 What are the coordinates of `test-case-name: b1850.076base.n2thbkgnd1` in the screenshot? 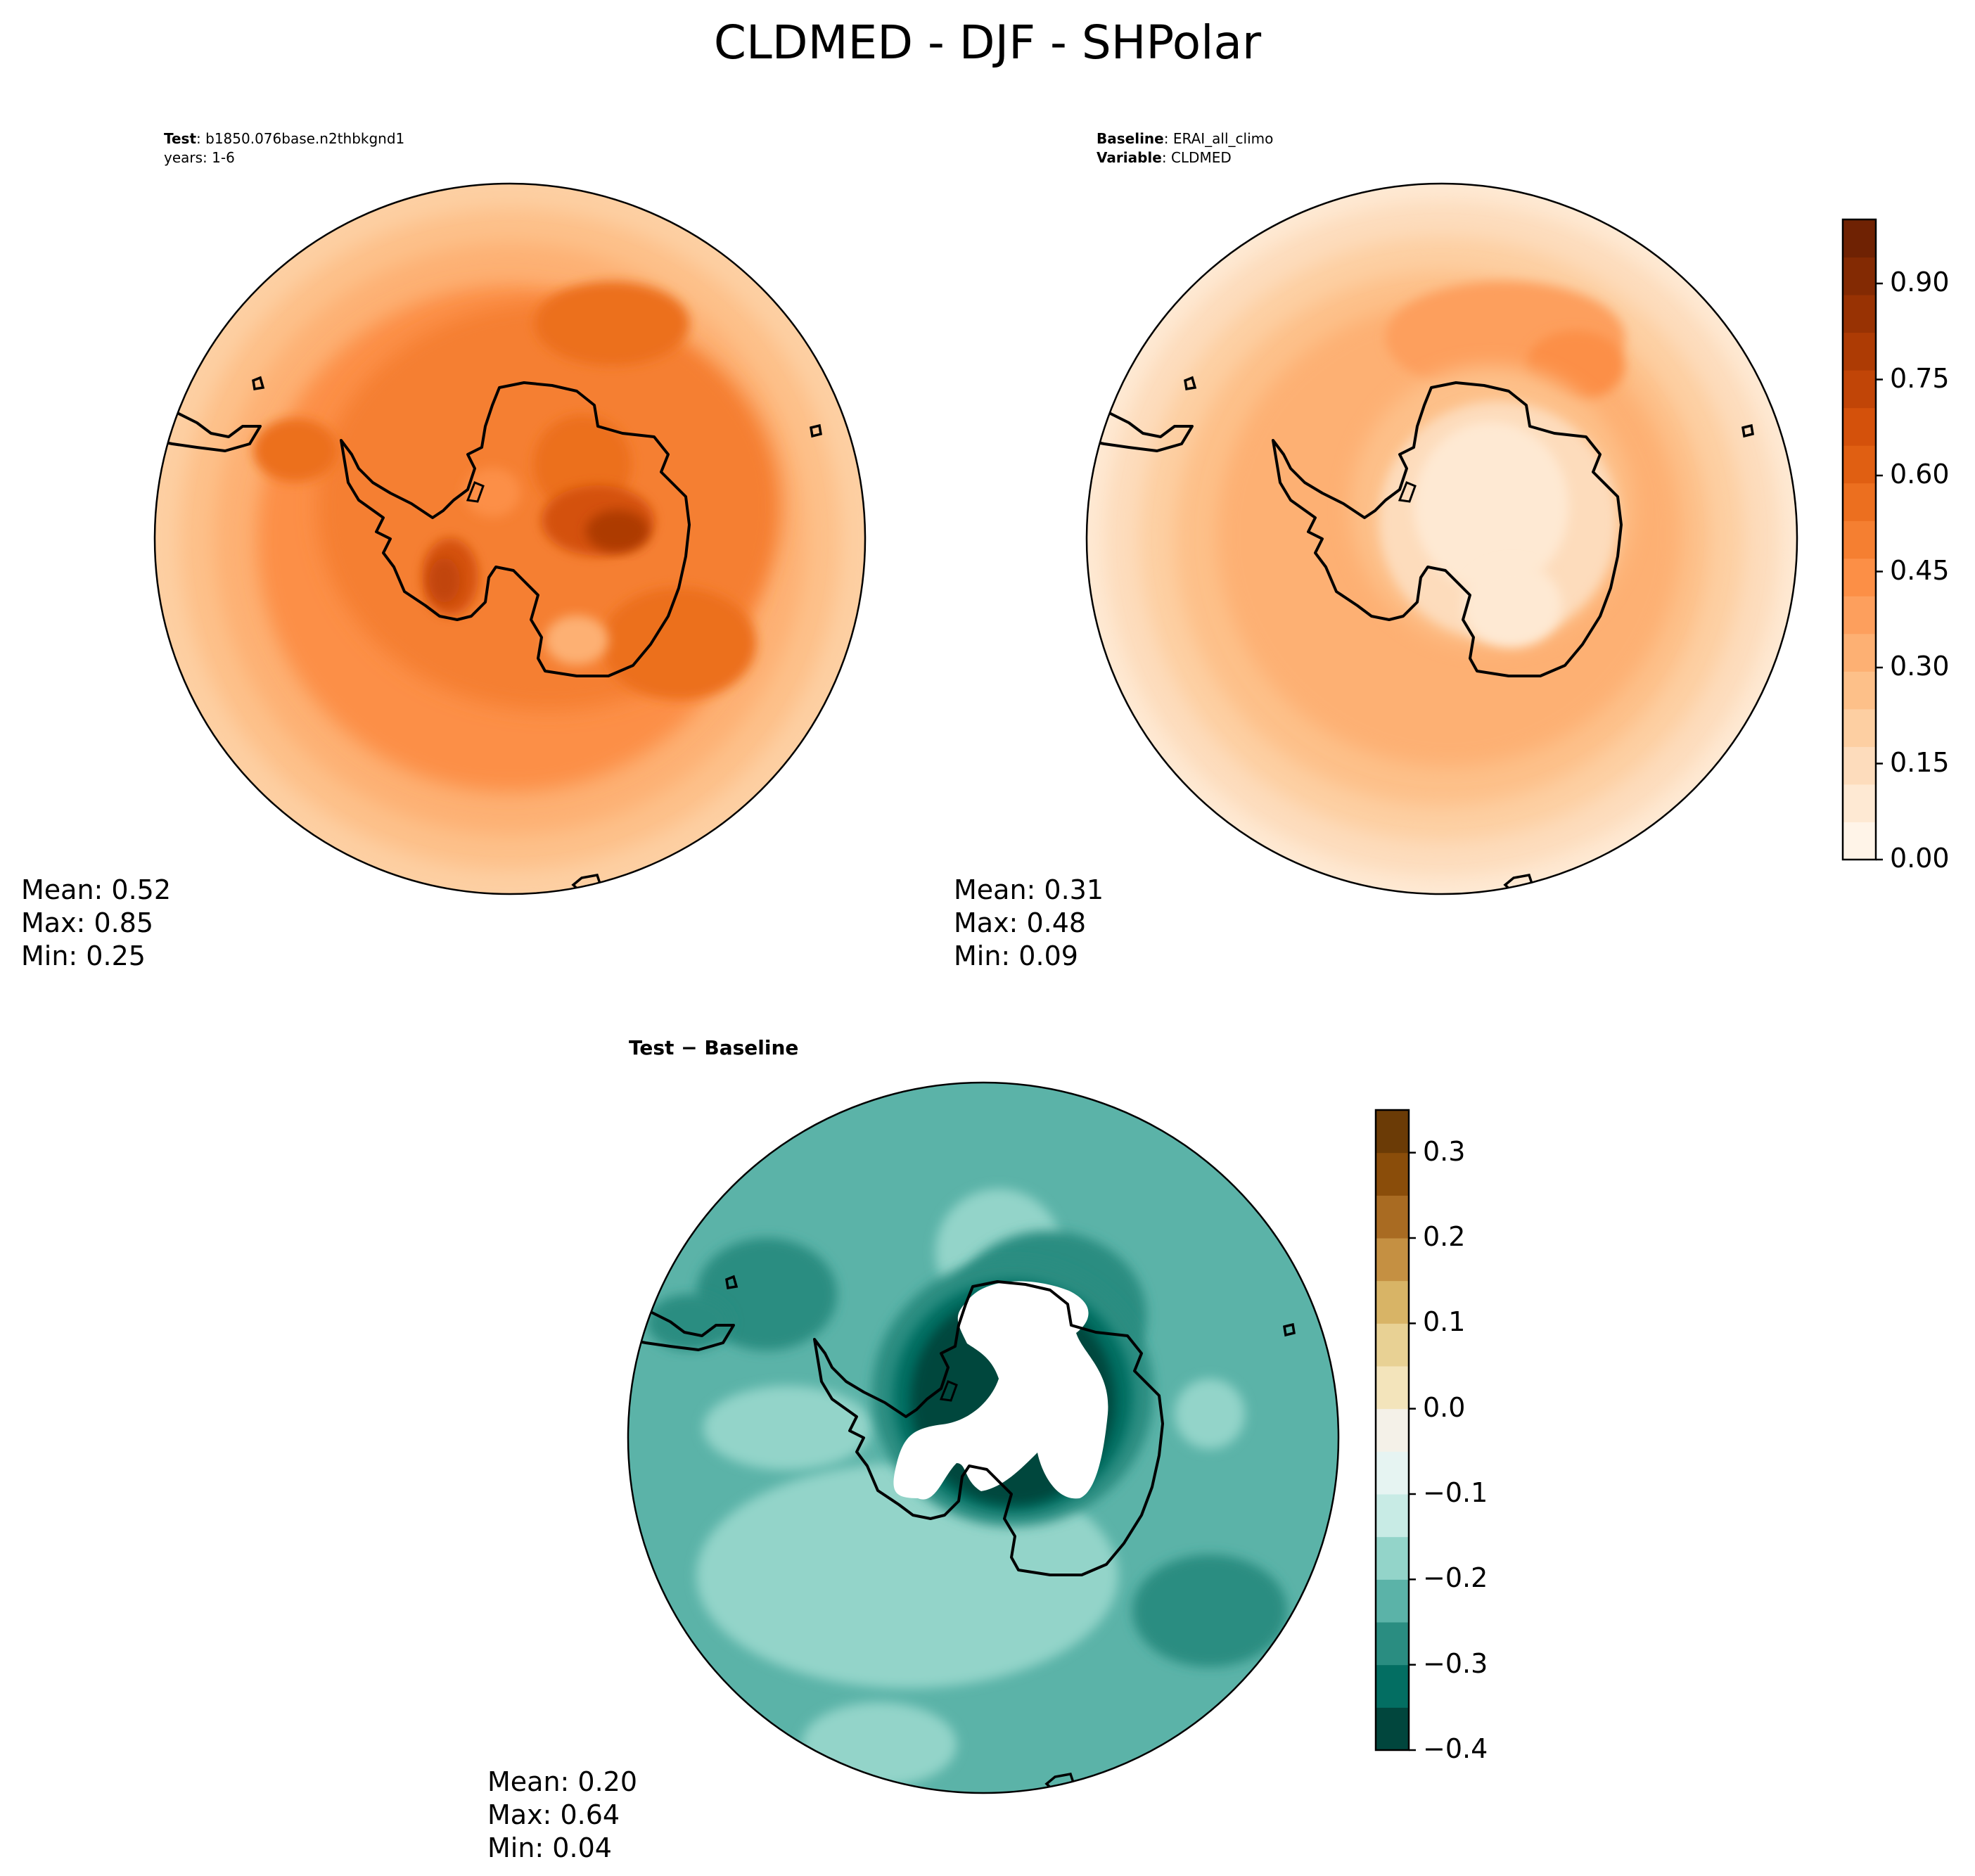 It's located at (305, 138).